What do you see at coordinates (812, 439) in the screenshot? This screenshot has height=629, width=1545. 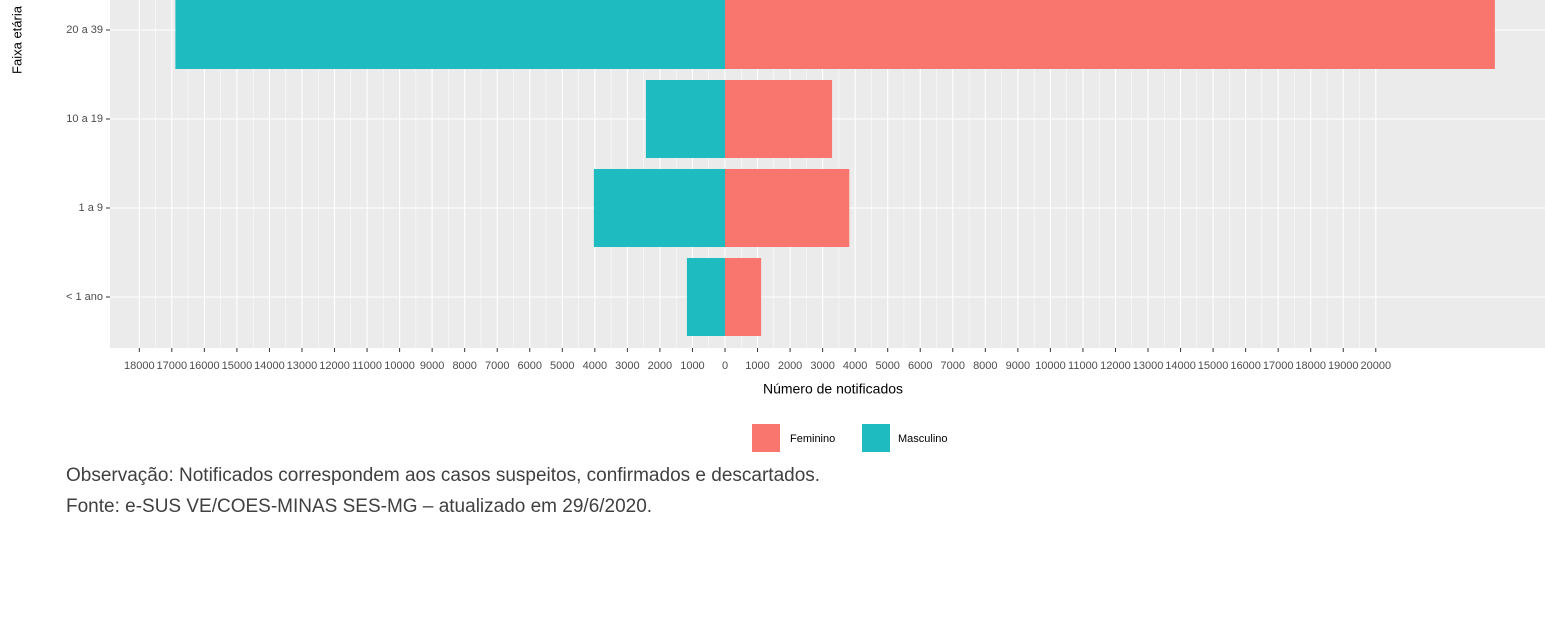 I see `legend-label: Feminino` at bounding box center [812, 439].